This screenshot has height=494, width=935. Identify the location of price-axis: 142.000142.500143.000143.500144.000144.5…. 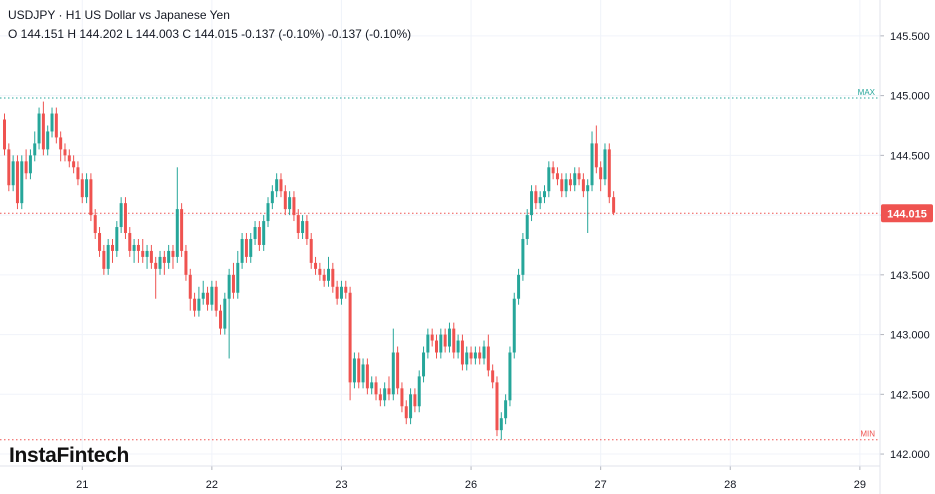
(906, 247).